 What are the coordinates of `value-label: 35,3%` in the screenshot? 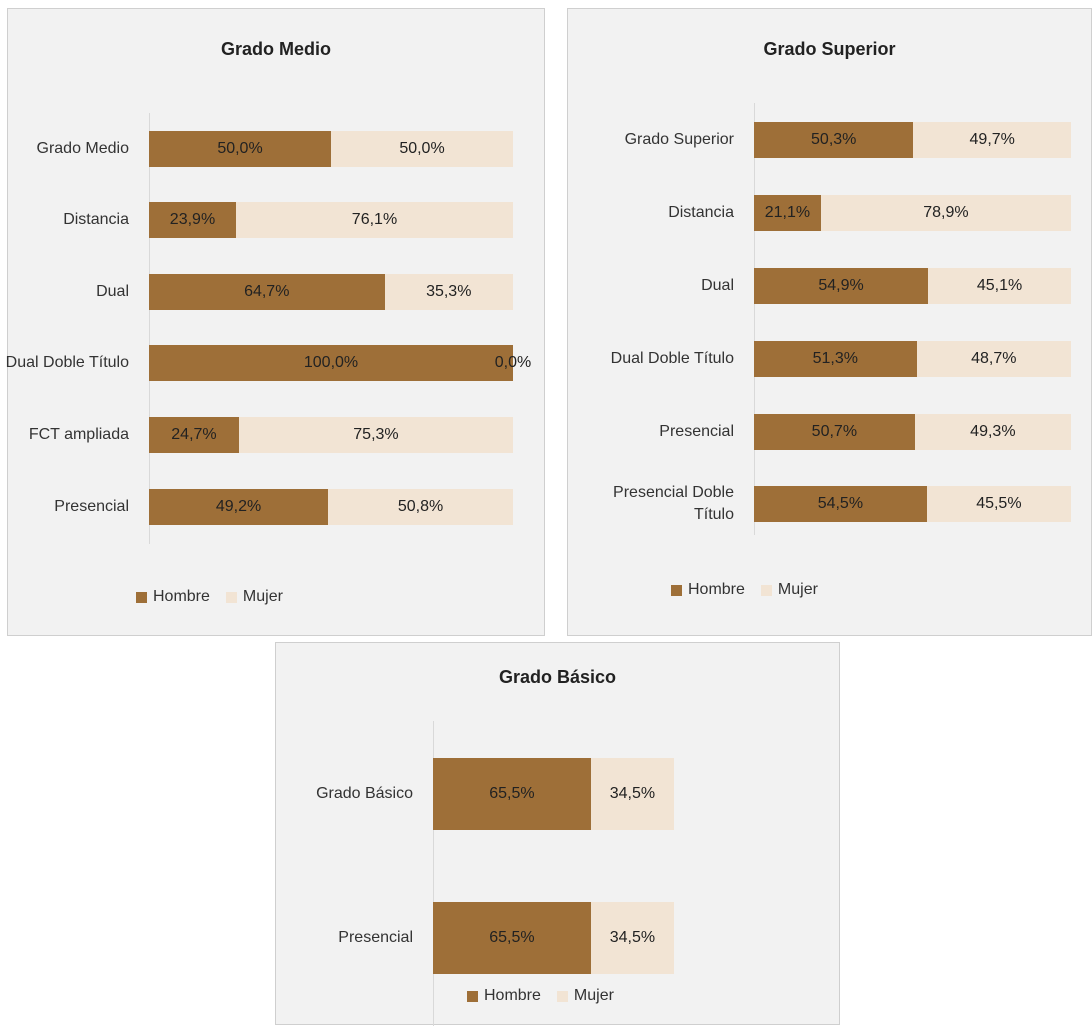 It's located at (449, 291).